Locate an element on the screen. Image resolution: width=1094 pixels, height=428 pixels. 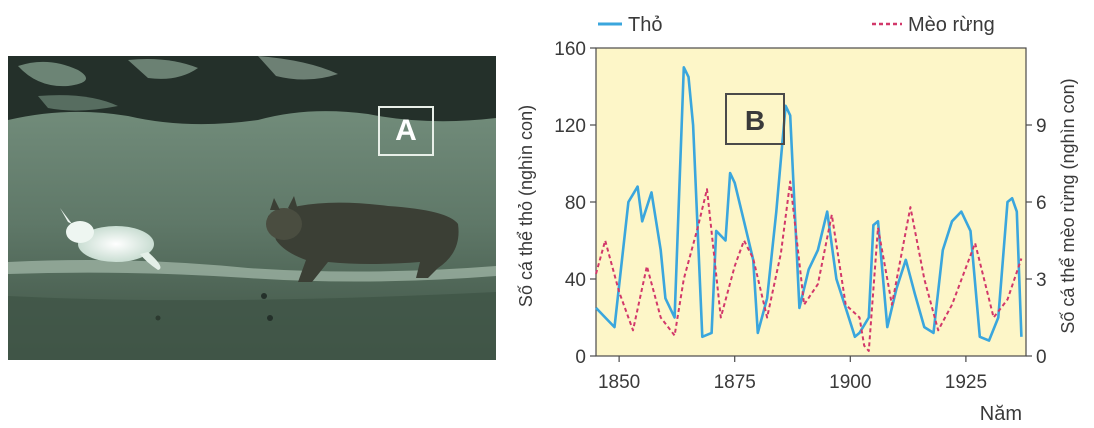
x-tick-label: 1925 is located at coordinates (966, 382).